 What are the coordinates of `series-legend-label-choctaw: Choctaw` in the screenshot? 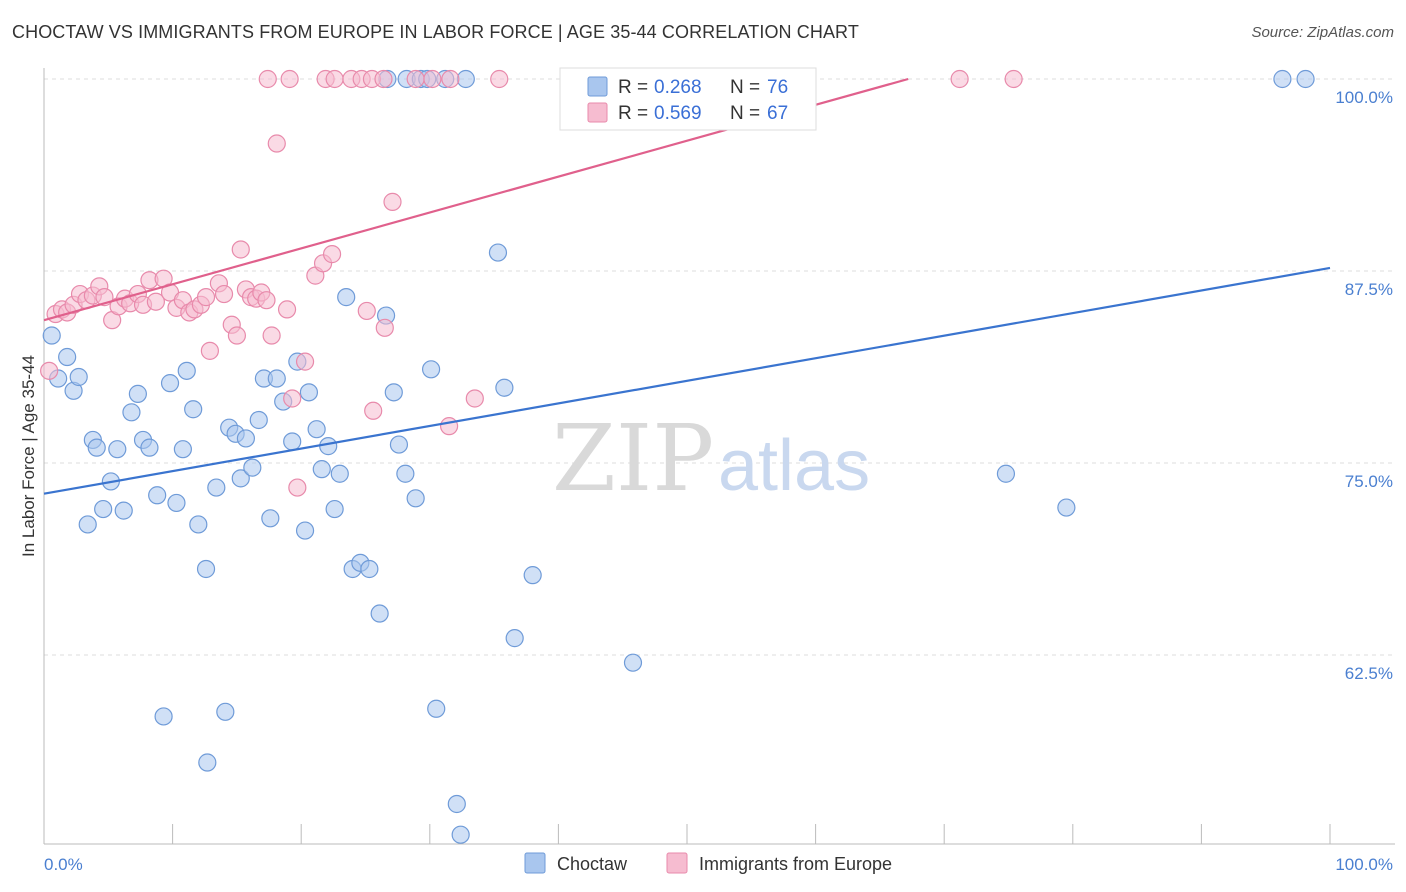 It's located at (592, 864).